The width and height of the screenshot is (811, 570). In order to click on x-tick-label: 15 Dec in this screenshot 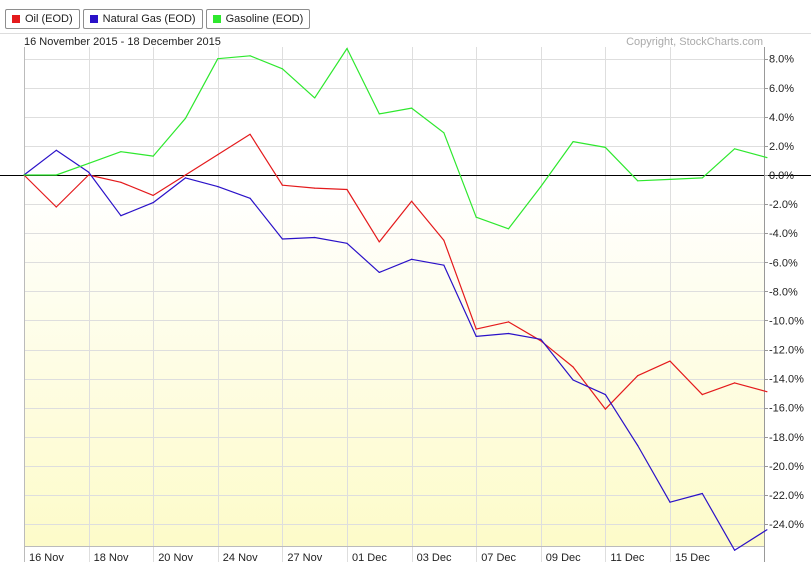, I will do `click(692, 558)`.